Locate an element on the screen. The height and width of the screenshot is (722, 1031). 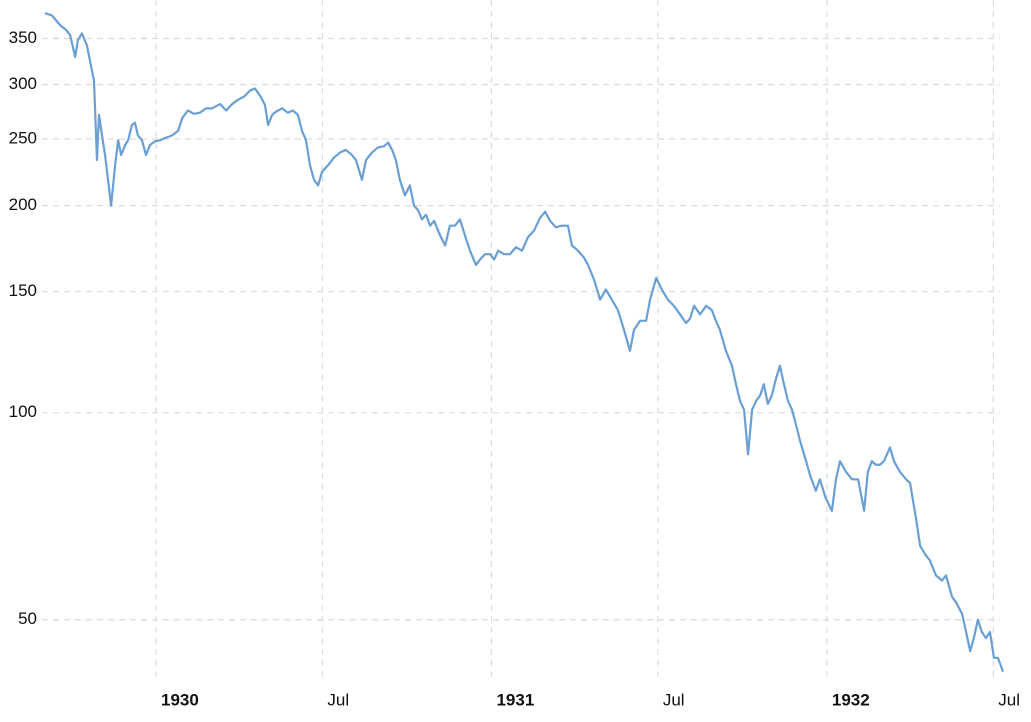
y-tick-label: 250 is located at coordinates (23, 137).